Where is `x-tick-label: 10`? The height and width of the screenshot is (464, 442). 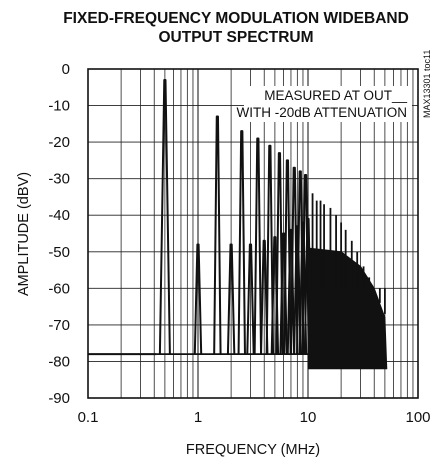 x-tick-label: 10 is located at coordinates (308, 417).